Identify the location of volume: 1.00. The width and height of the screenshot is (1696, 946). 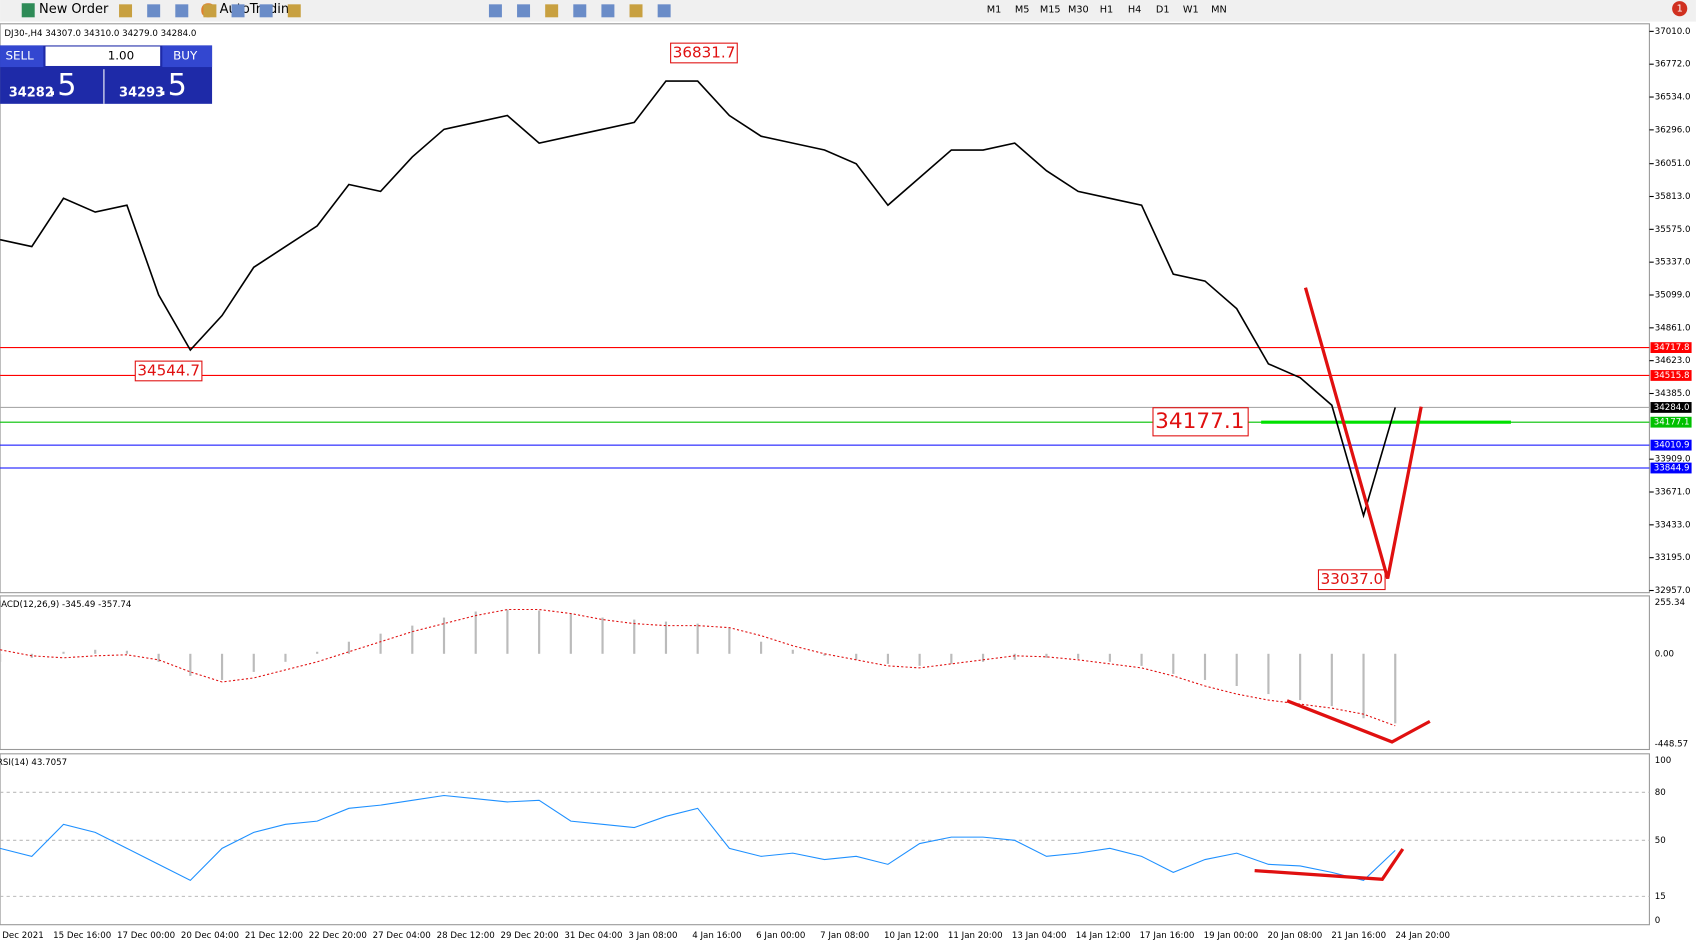
(121, 56).